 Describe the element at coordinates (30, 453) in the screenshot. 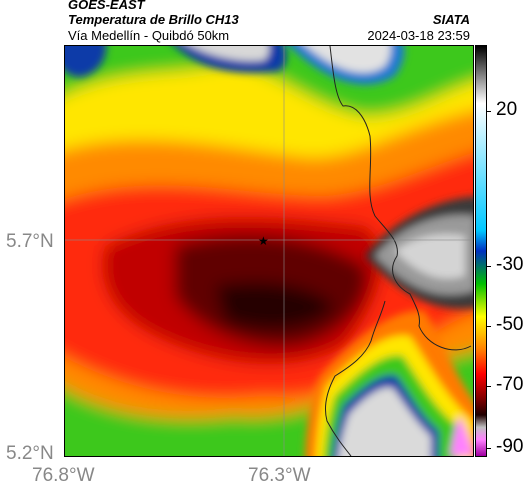

I see `y-tick-label: 5.2°N` at that location.